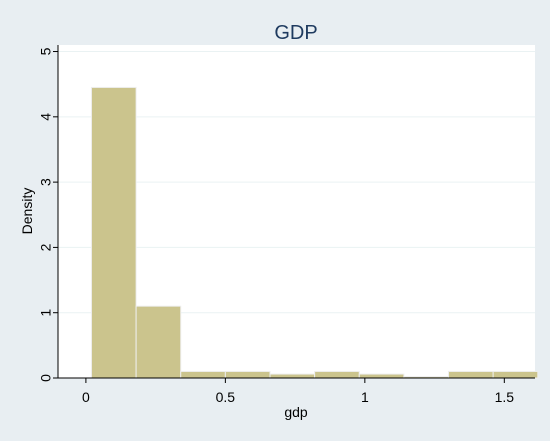  What do you see at coordinates (298, 391) in the screenshot?
I see `x-axis-ticks: 0 0.5 1 1.5` at bounding box center [298, 391].